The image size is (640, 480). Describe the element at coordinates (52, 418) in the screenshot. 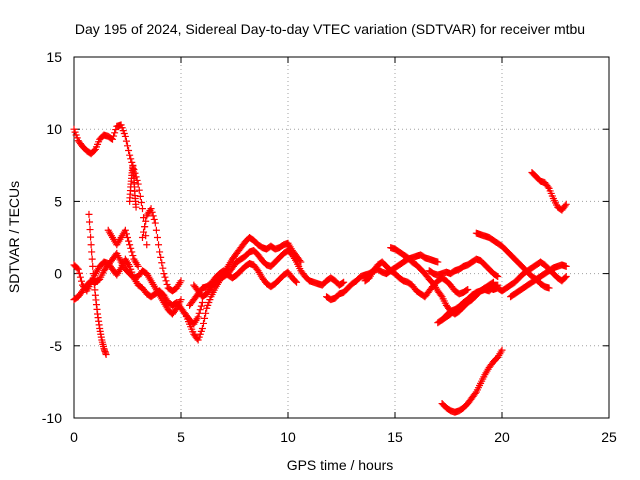

I see `y-tick-label: -10` at that location.